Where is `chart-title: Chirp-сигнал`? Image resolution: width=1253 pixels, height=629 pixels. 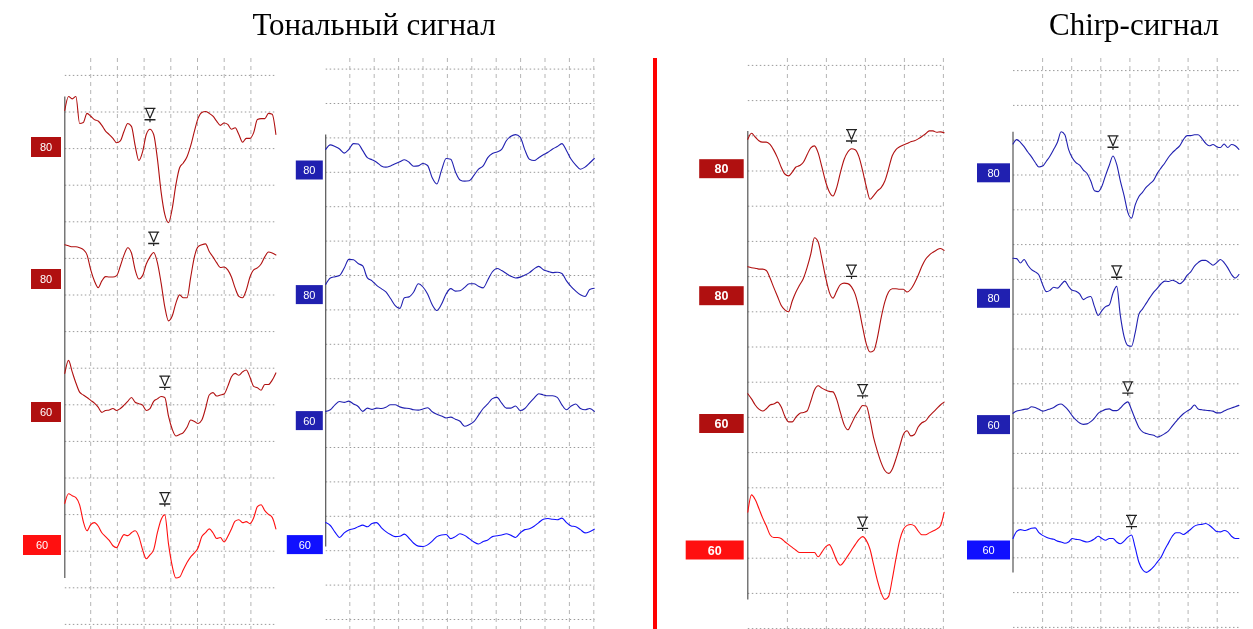 chart-title: Chirp-сигнал is located at coordinates (1134, 24).